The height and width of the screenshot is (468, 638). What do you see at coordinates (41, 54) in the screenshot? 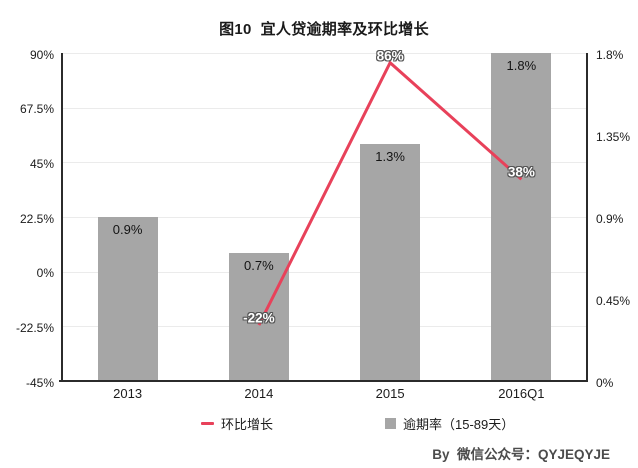
I see `y-axis-tick-left: 90%` at bounding box center [41, 54].